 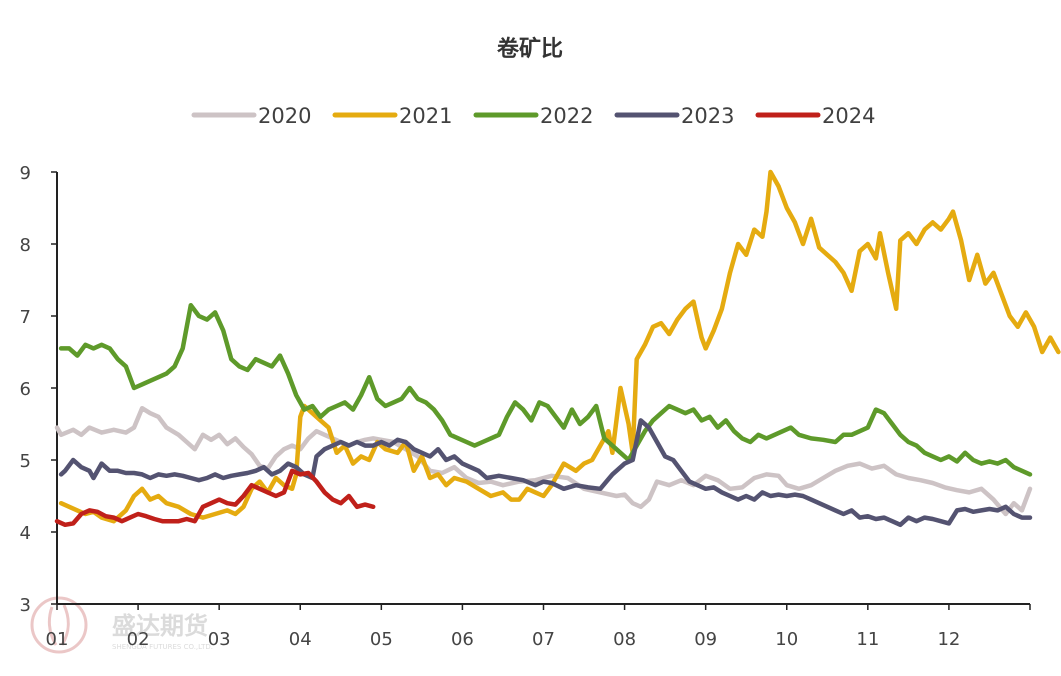 I want to click on x-tick-label: 10, so click(x=786, y=639).